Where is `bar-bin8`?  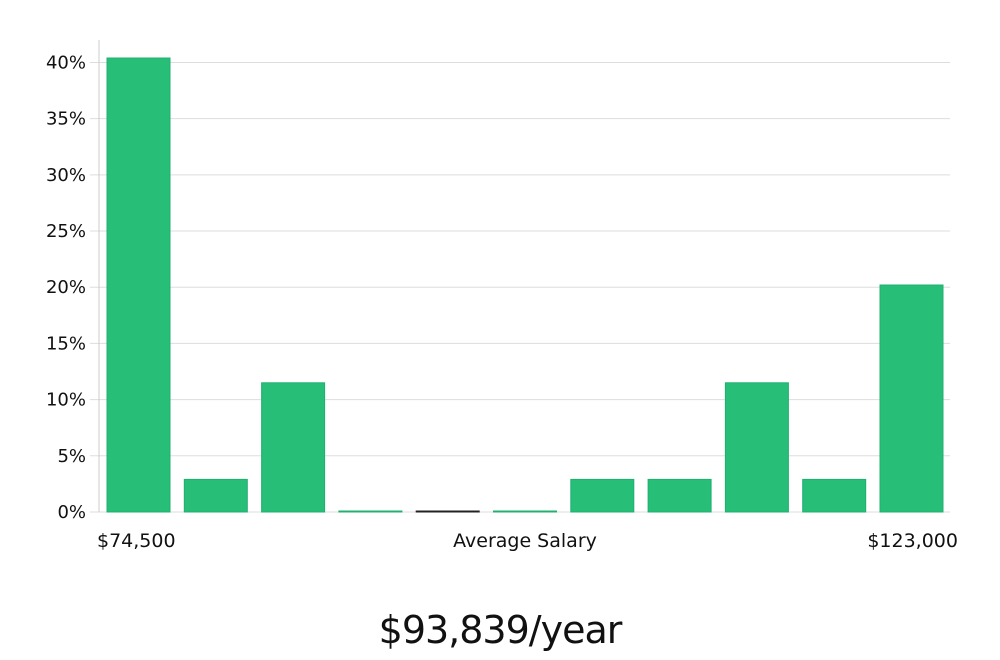
bar-bin8 is located at coordinates (679, 495).